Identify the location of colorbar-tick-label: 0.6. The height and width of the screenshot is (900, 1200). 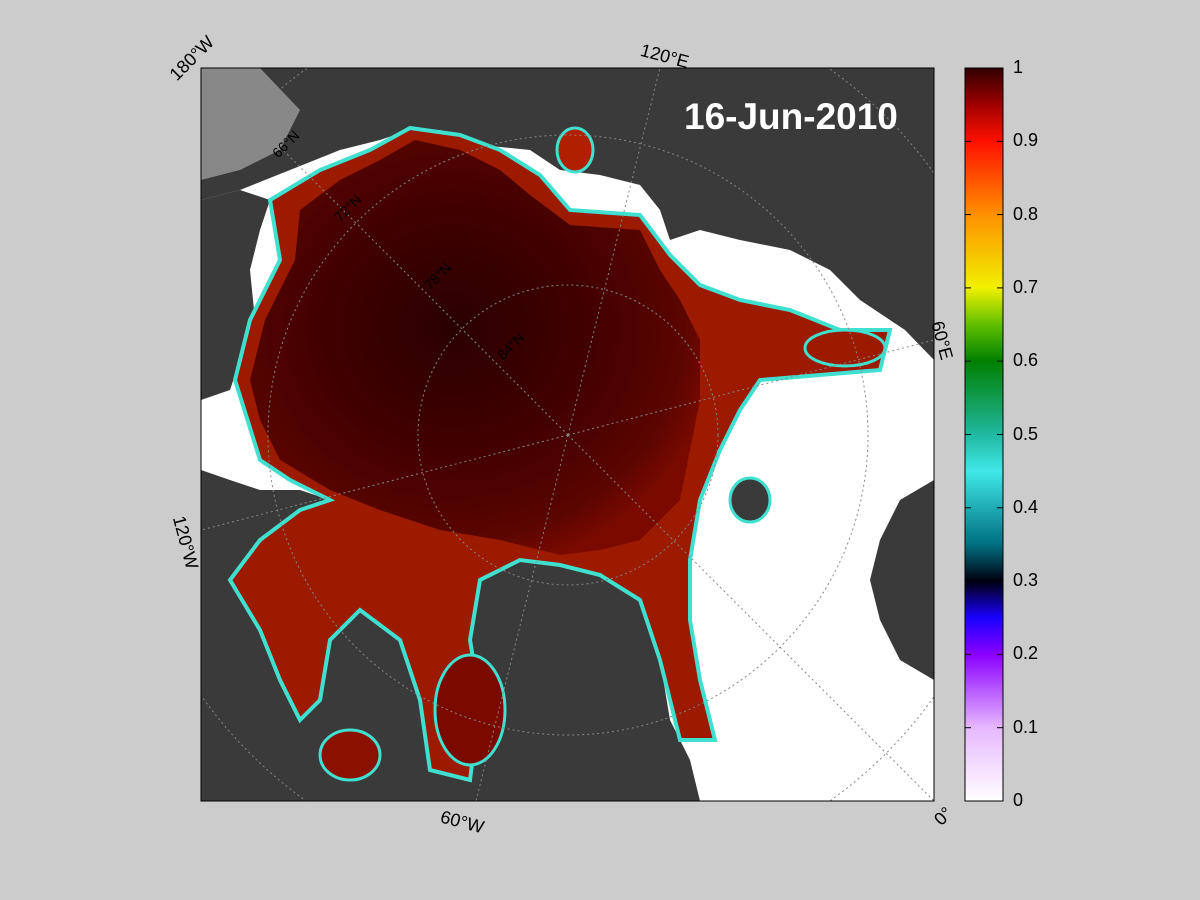
(1026, 360).